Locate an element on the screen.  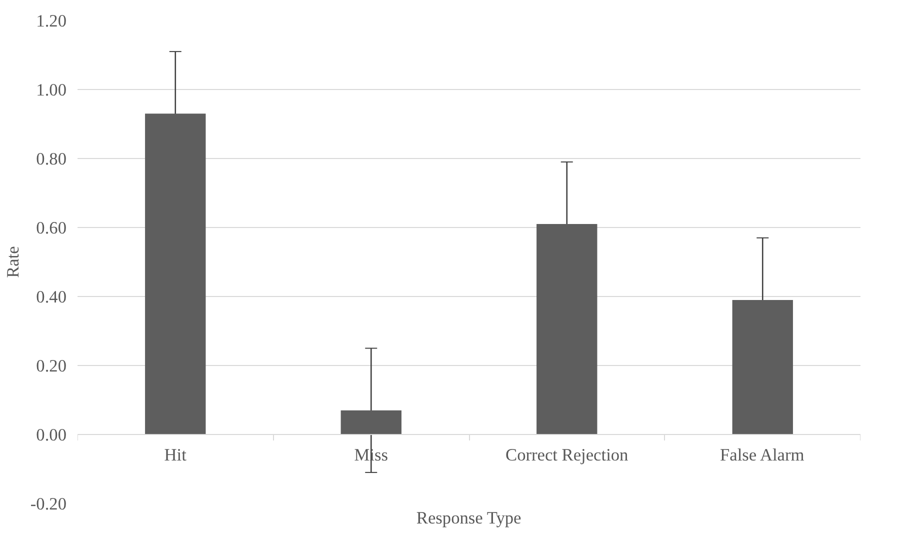
y-tick-label: 0.00 is located at coordinates (51, 435).